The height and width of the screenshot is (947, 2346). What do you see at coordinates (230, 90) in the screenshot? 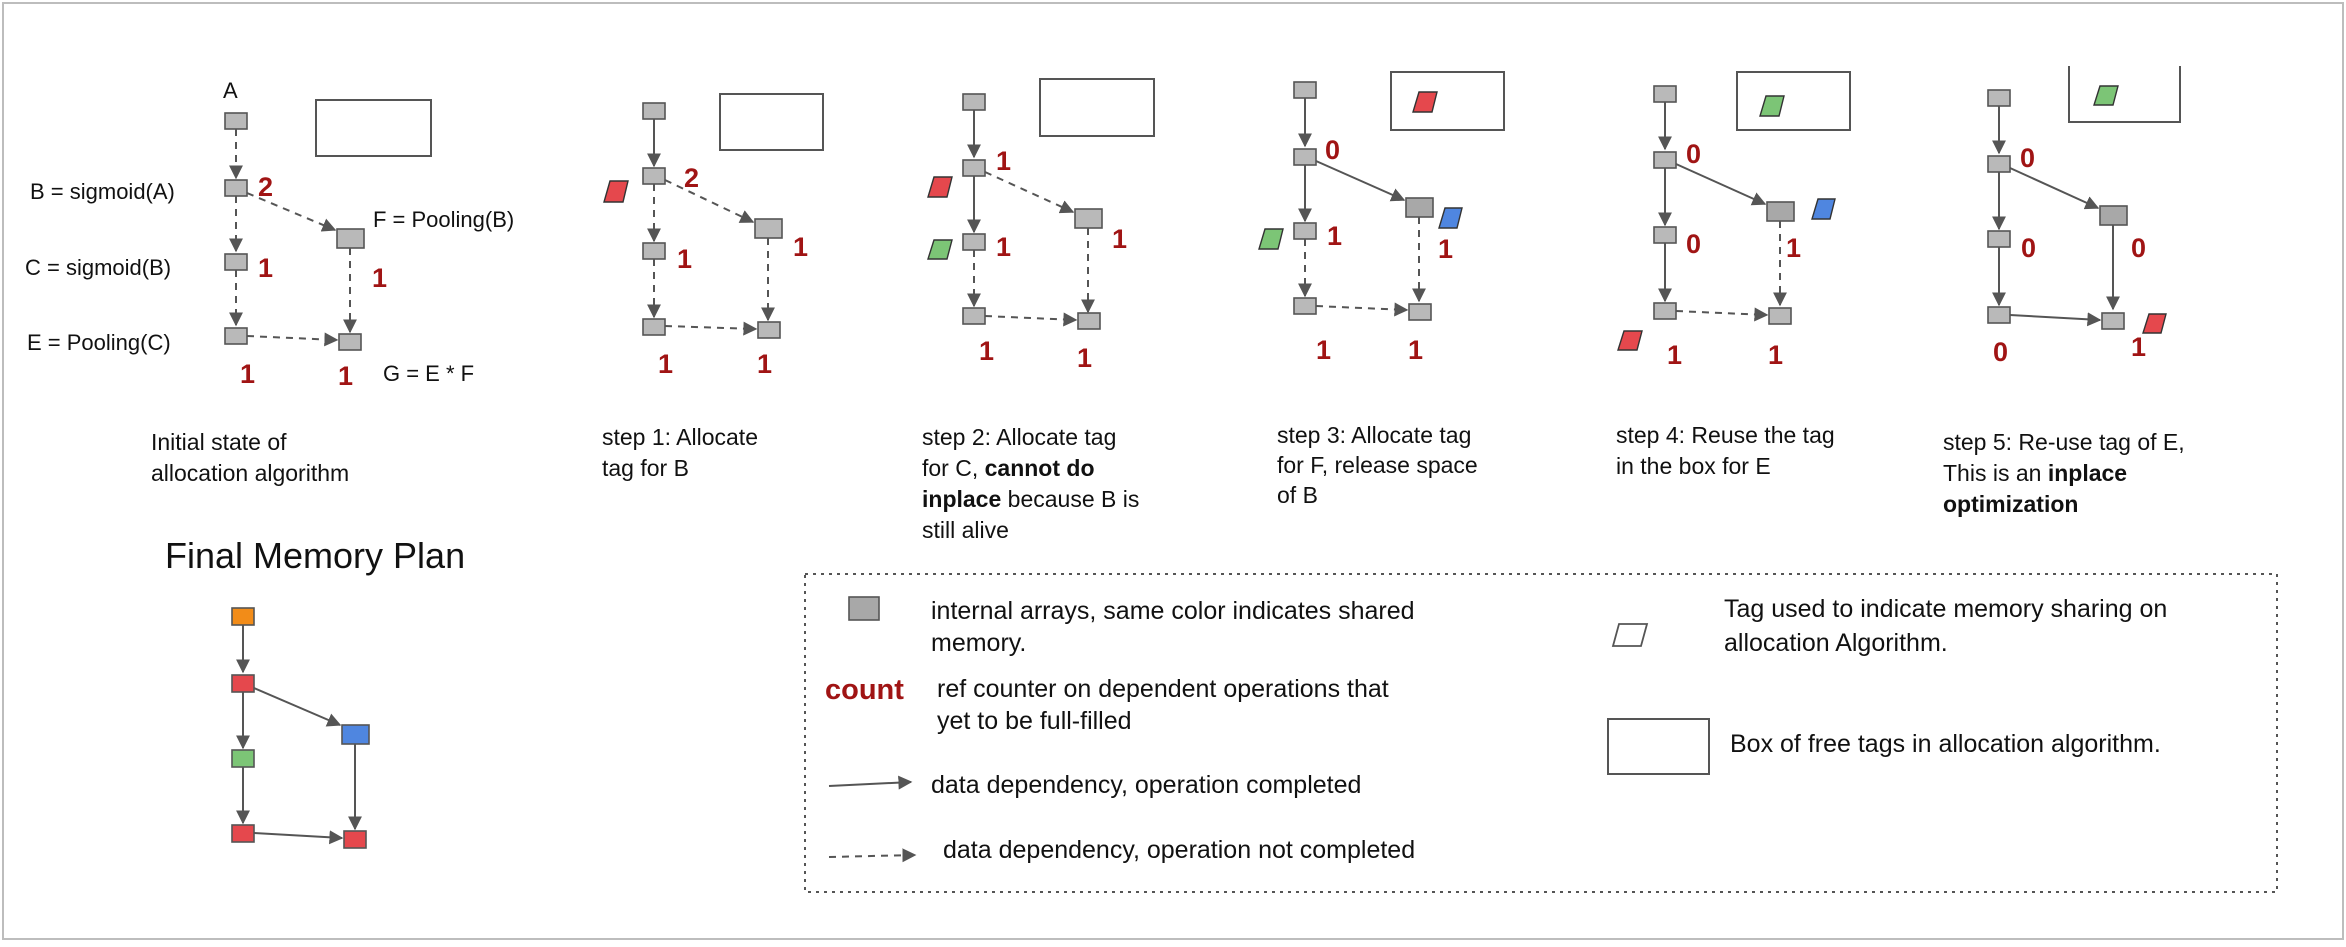
I see `node-a-label: A` at bounding box center [230, 90].